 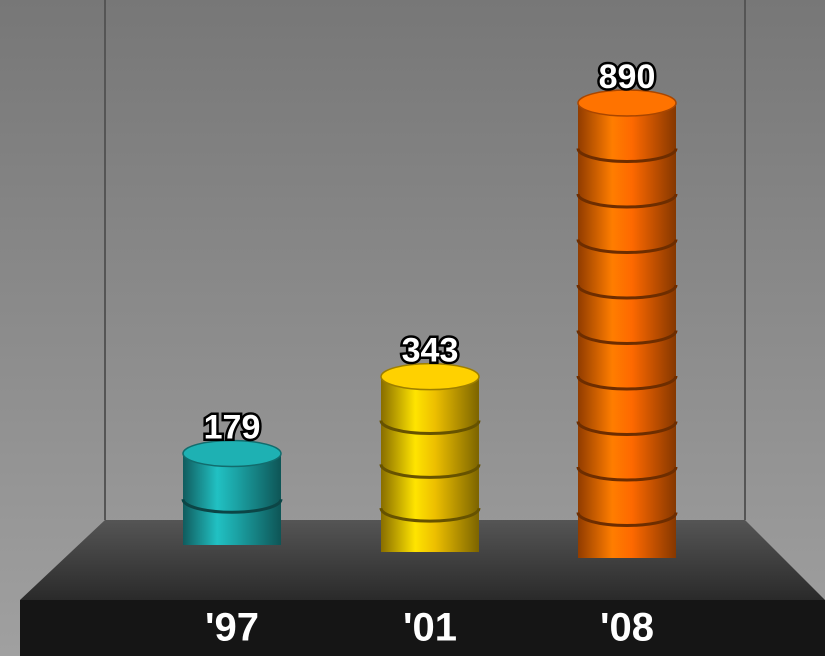 I want to click on value-label: 890, so click(x=627, y=77).